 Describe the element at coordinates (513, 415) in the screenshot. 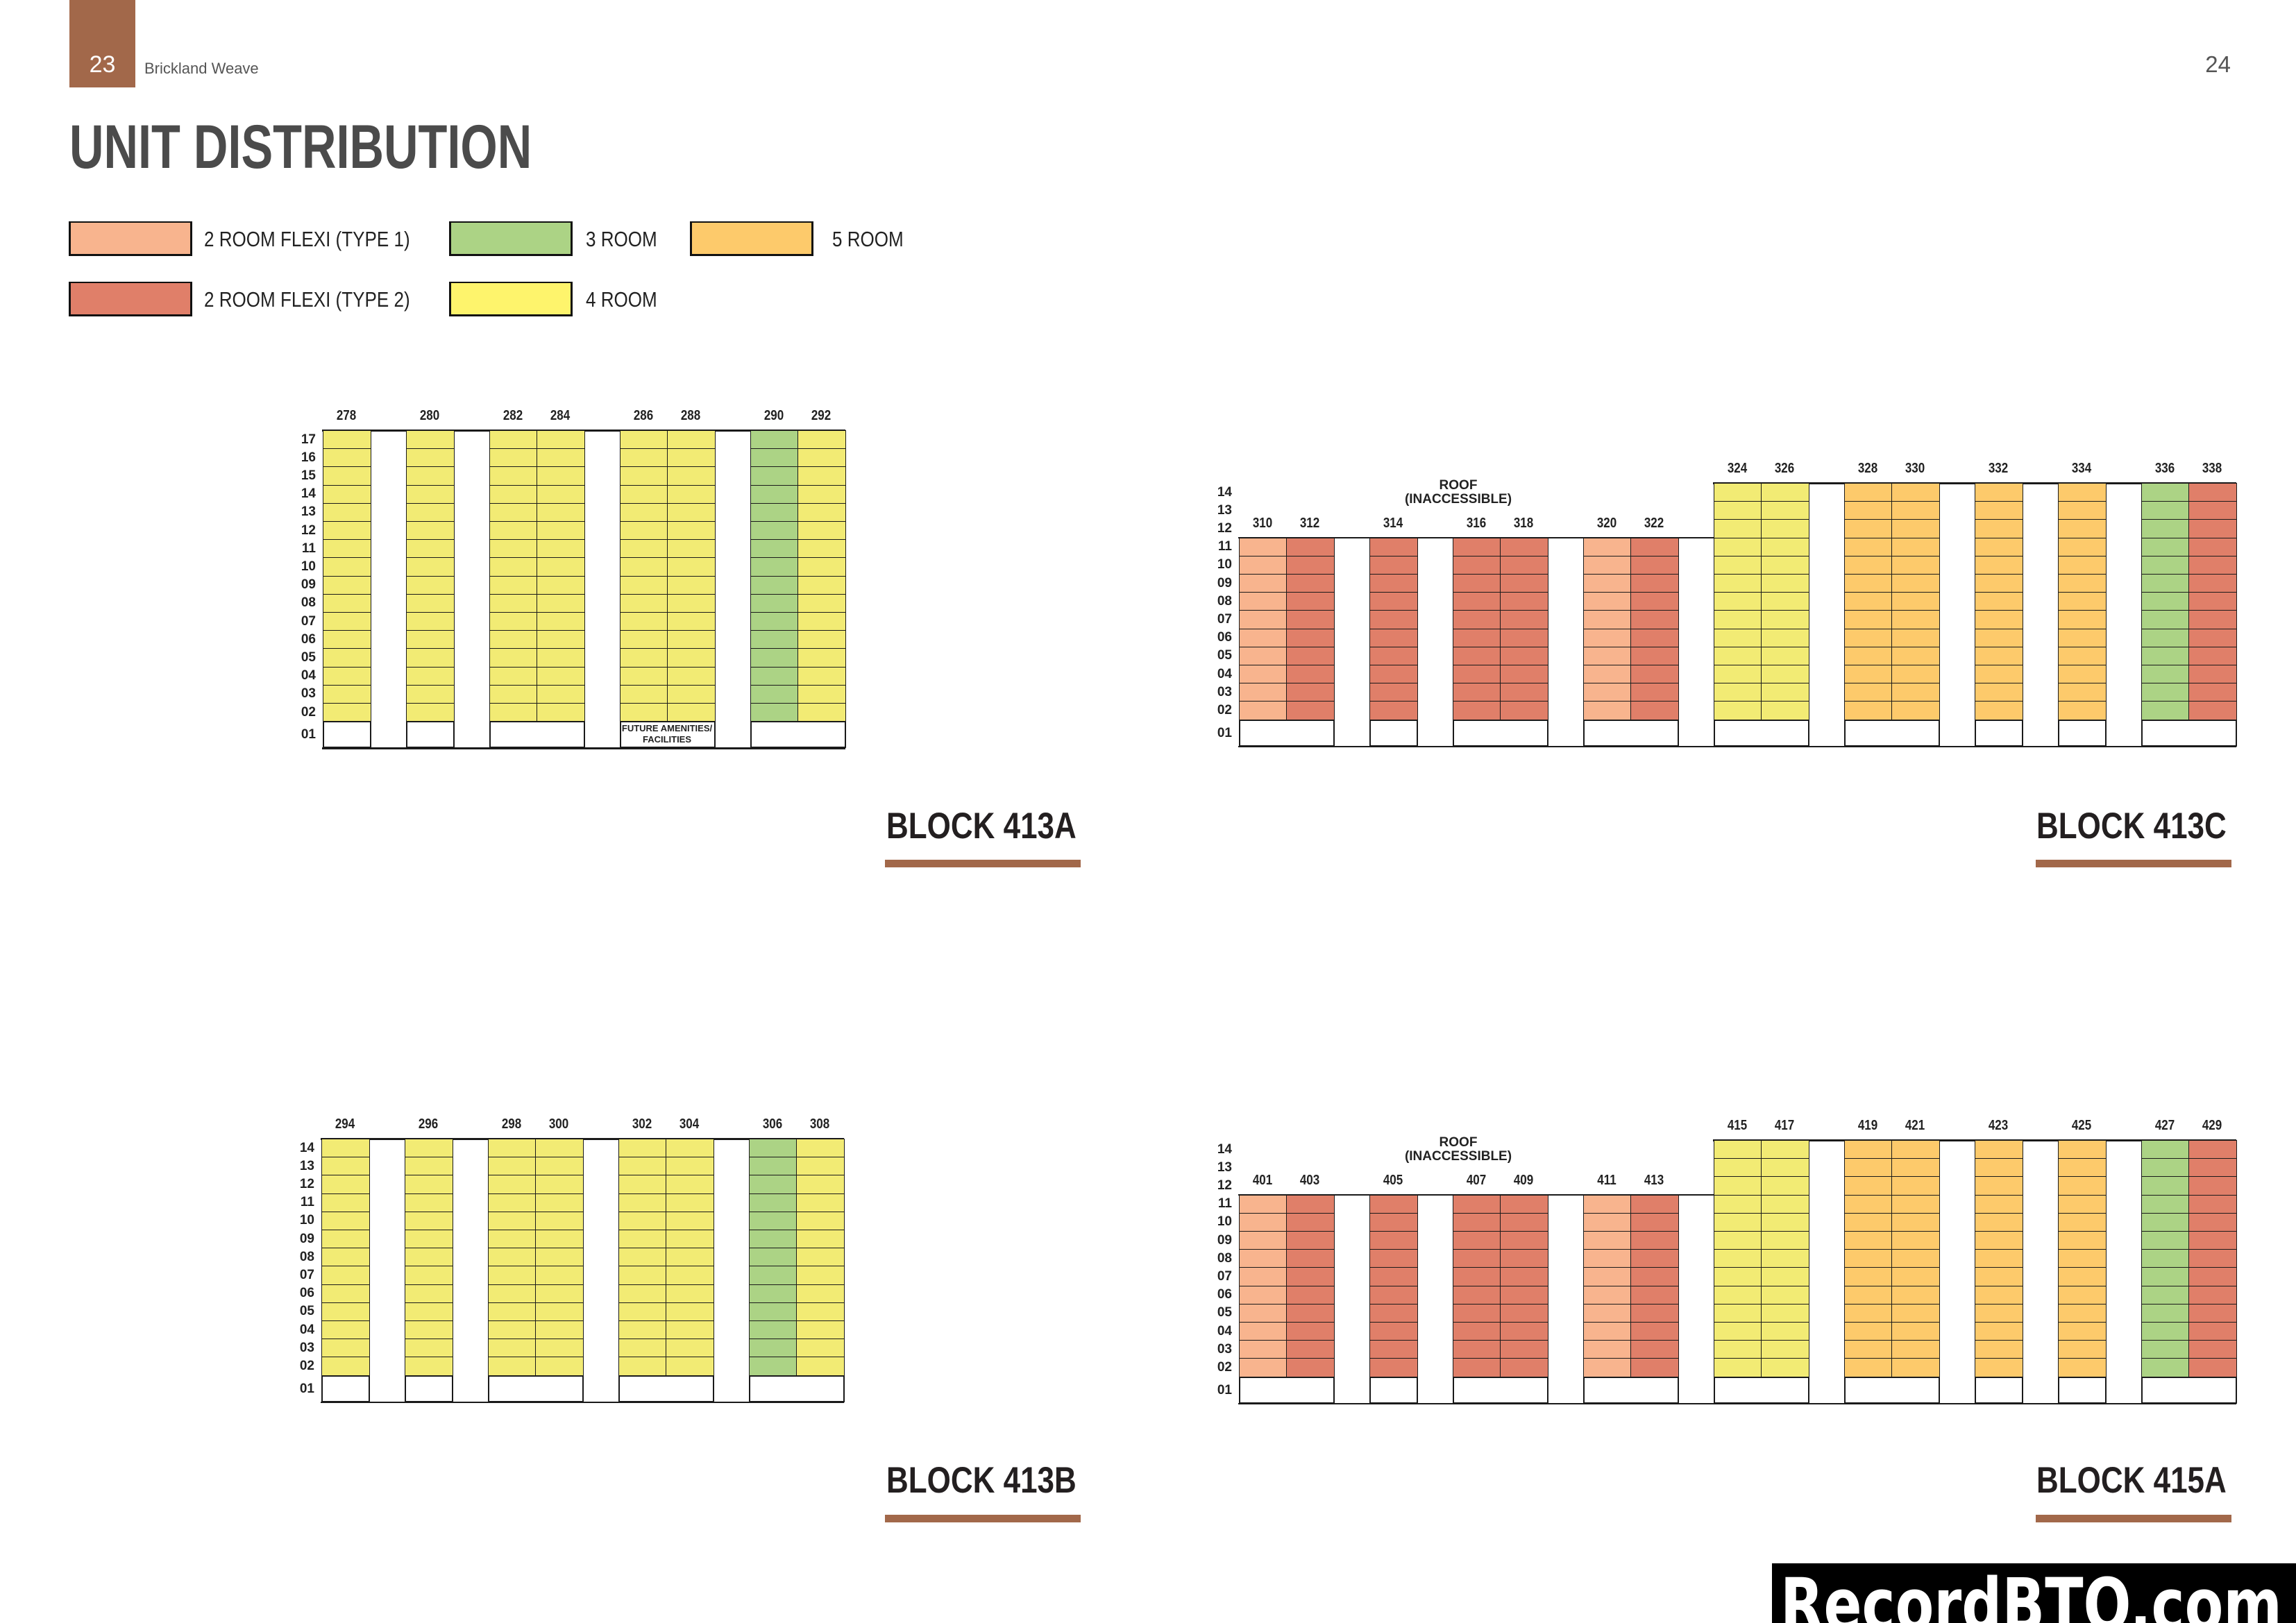

I see `unit-number-label: 282` at that location.